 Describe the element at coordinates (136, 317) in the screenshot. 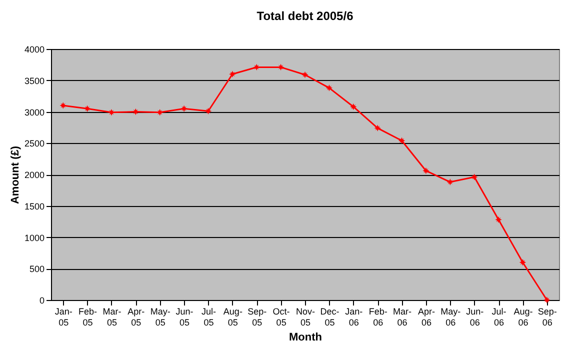

I see `x-tick-label: Apr-05` at that location.